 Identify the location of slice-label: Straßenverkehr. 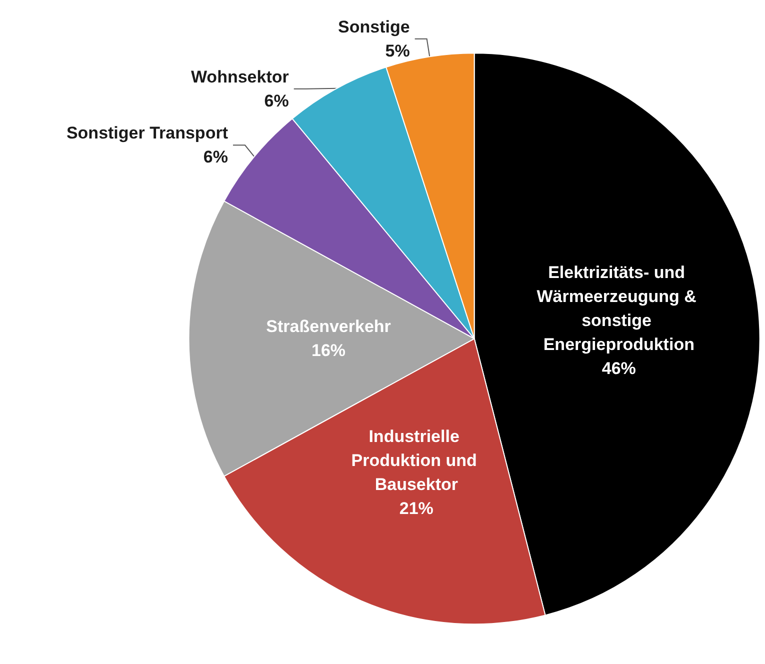
(329, 326).